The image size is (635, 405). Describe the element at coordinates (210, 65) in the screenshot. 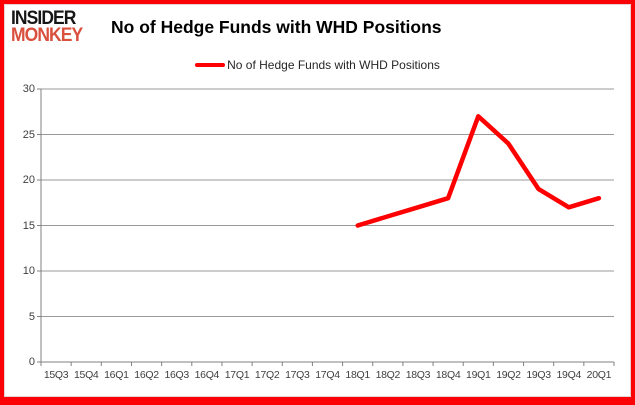

I see `legend-line-marker-icon` at that location.